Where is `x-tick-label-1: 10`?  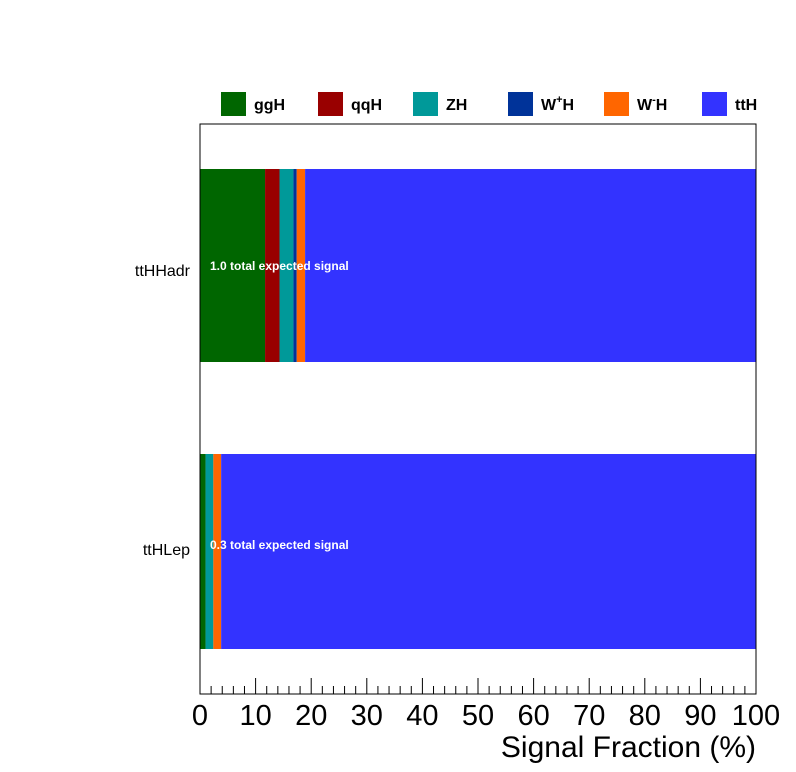
x-tick-label-1: 10 is located at coordinates (255, 716).